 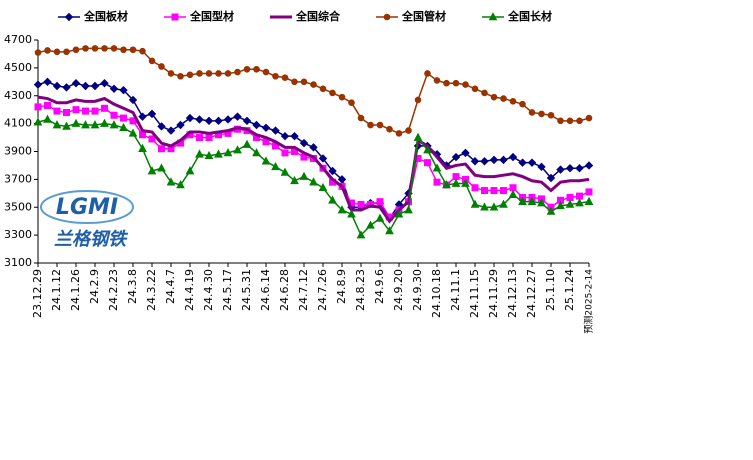 I want to click on legend-item: 全国板材, so click(x=93, y=16).